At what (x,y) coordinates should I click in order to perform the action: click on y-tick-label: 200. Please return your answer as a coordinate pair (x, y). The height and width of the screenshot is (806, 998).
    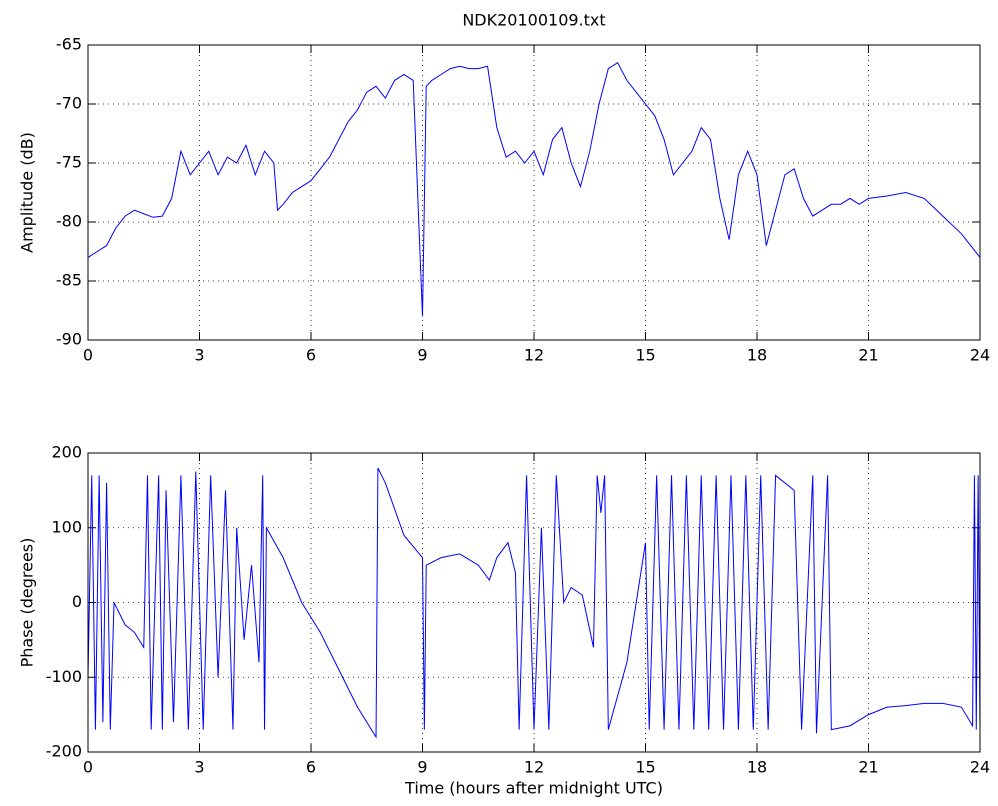
    Looking at the image, I should click on (66, 452).